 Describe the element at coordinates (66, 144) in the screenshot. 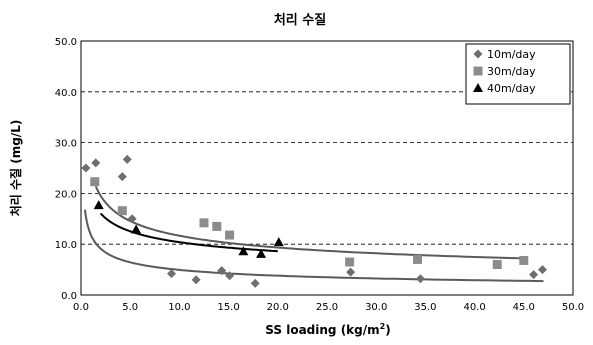

I see `y-tick-label: 30.0` at that location.